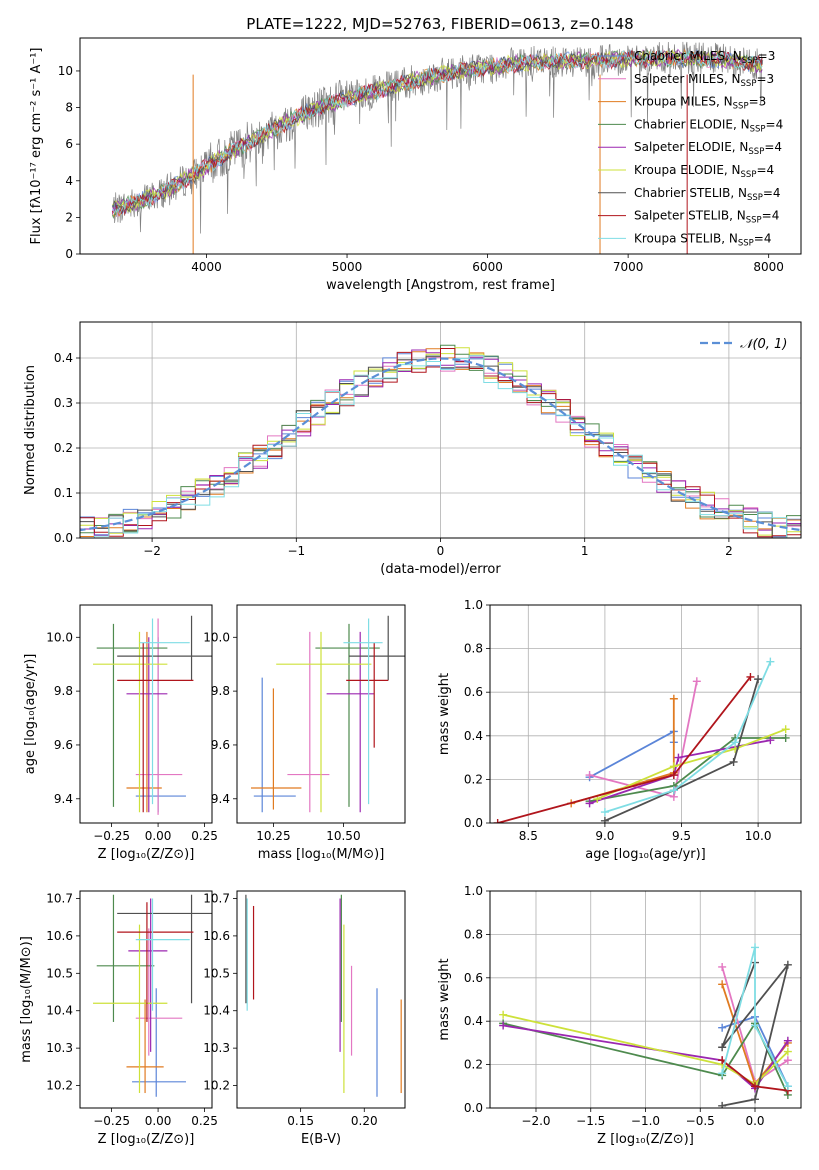  Describe the element at coordinates (708, 148) in the screenshot. I see `legend-entry-salpeter_elodie: Salpeter ELODIE, NSSP=4` at that location.